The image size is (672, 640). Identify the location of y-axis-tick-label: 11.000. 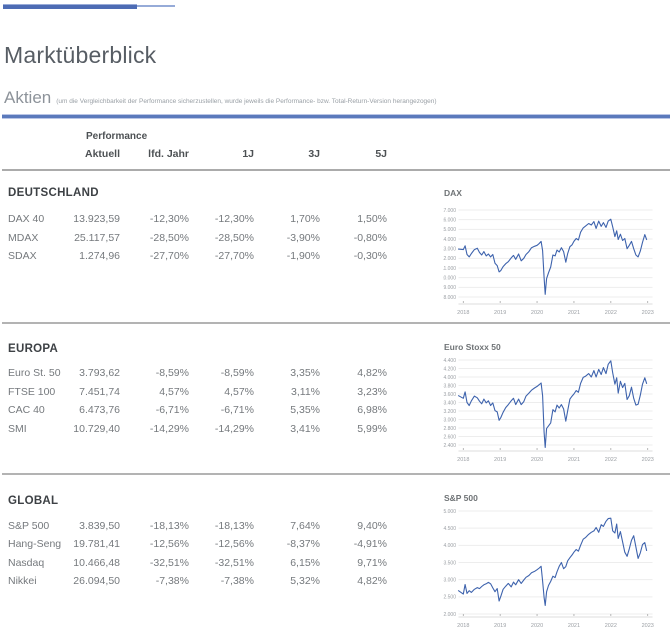
(449, 269).